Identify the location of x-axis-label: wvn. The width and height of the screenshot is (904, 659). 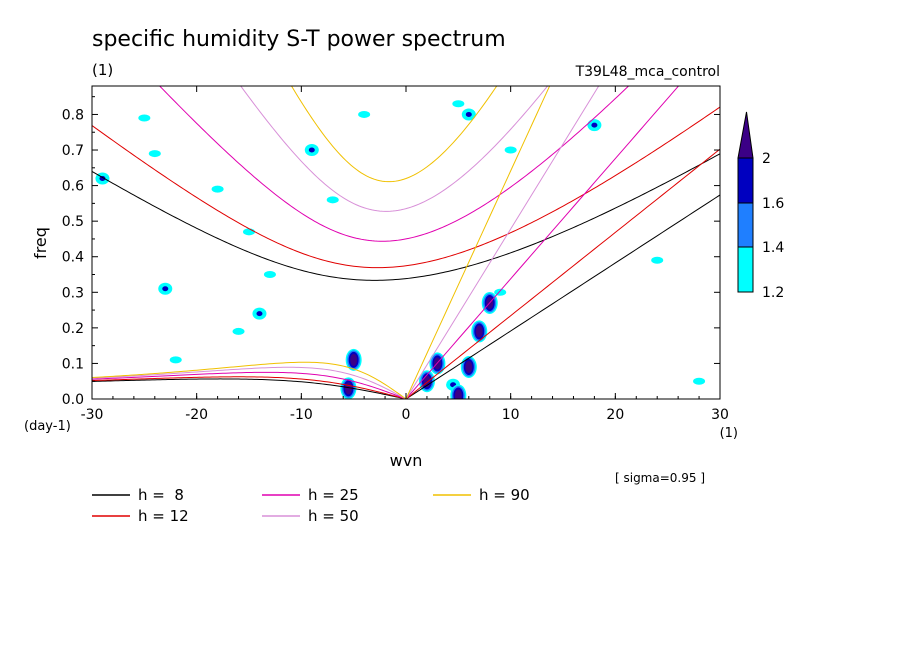
(406, 460).